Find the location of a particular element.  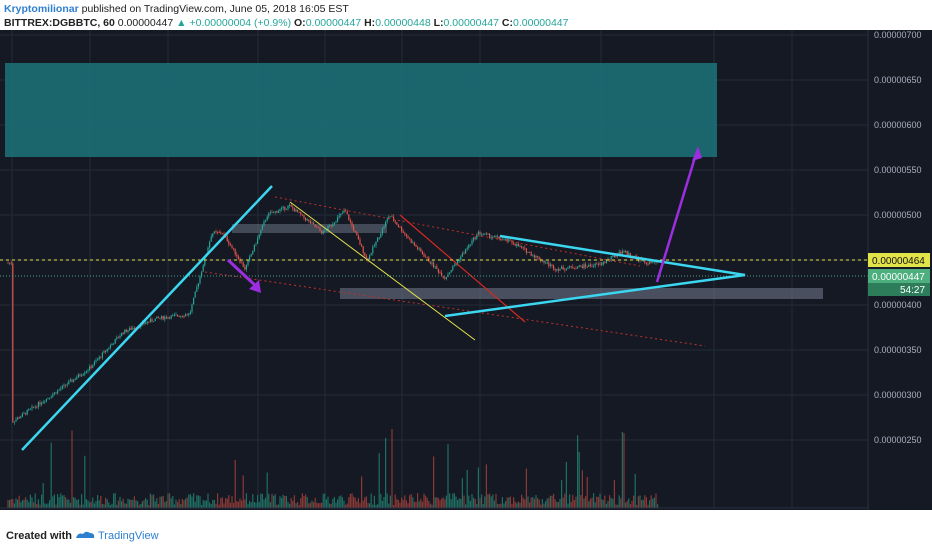

y-tick-label: 0.00000350 is located at coordinates (898, 350).